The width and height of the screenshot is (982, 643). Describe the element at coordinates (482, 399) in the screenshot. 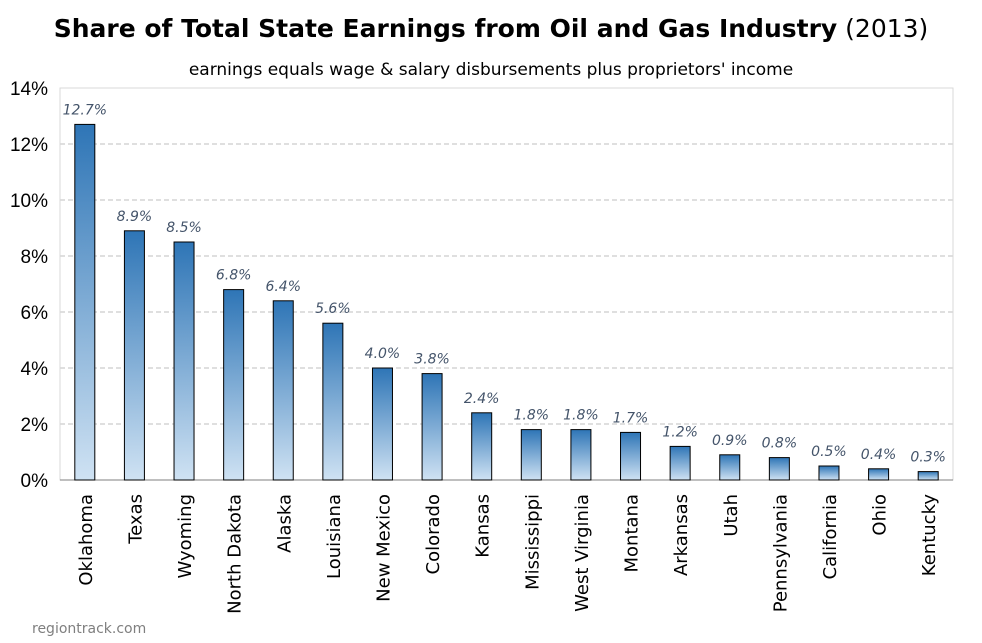

I see `data-label: 2.4%` at that location.